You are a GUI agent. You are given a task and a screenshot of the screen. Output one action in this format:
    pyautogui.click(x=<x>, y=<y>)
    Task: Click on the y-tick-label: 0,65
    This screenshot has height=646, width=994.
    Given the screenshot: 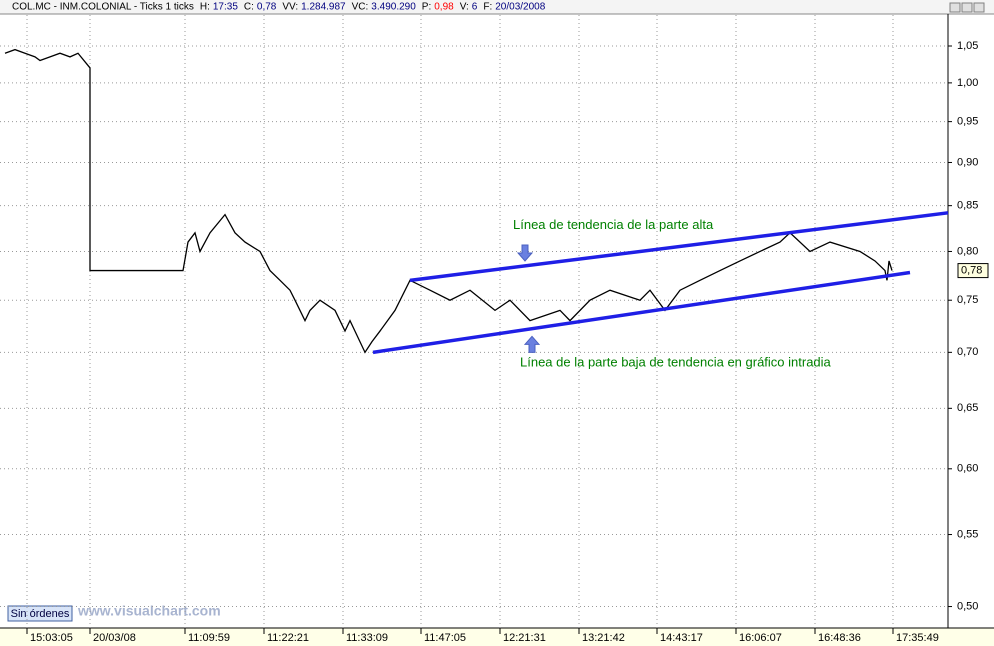 What is the action you would take?
    pyautogui.click(x=967, y=408)
    